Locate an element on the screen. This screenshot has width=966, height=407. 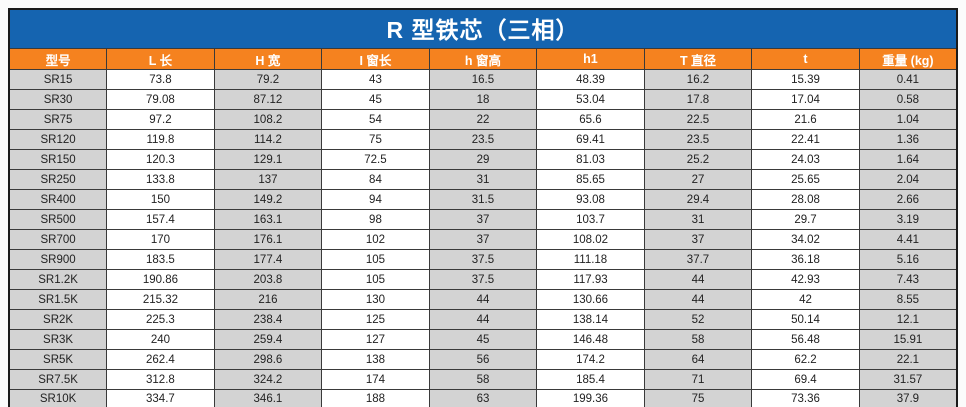
column-header-0: 型号 is located at coordinates (58, 59).